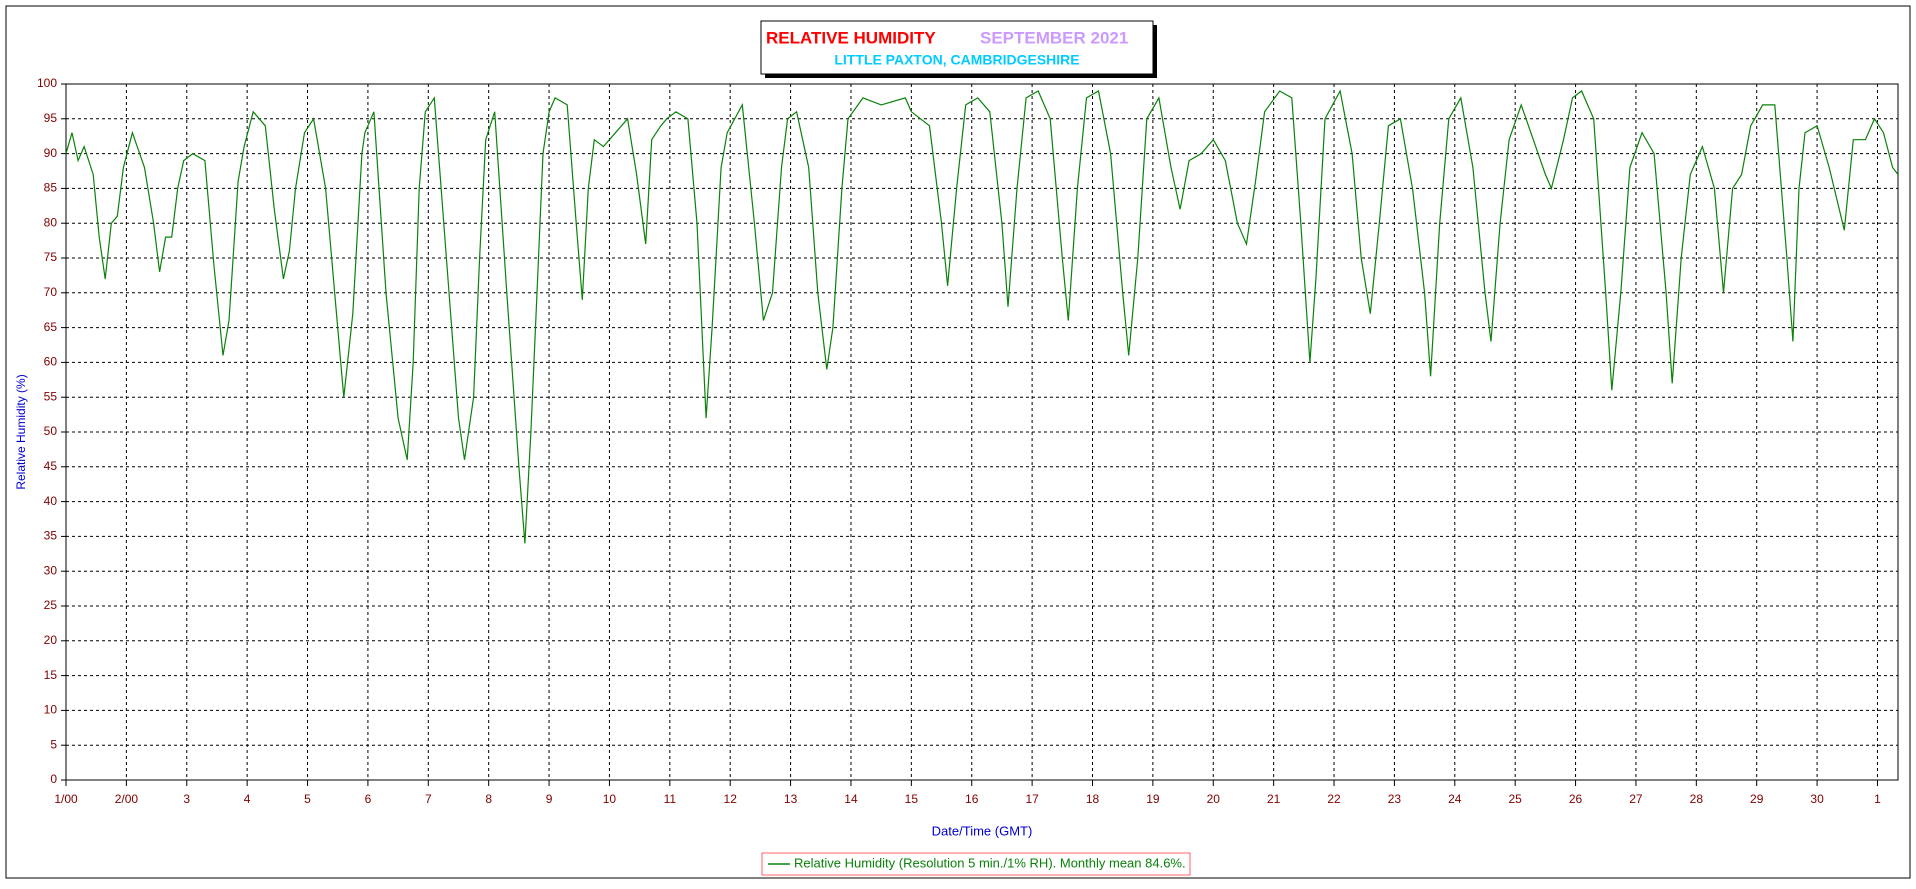 The height and width of the screenshot is (889, 1916). What do you see at coordinates (51, 536) in the screenshot?
I see `y-tick-label: 35` at bounding box center [51, 536].